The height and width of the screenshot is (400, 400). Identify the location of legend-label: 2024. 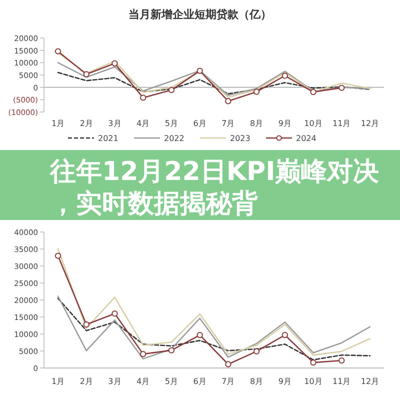
(306, 138).